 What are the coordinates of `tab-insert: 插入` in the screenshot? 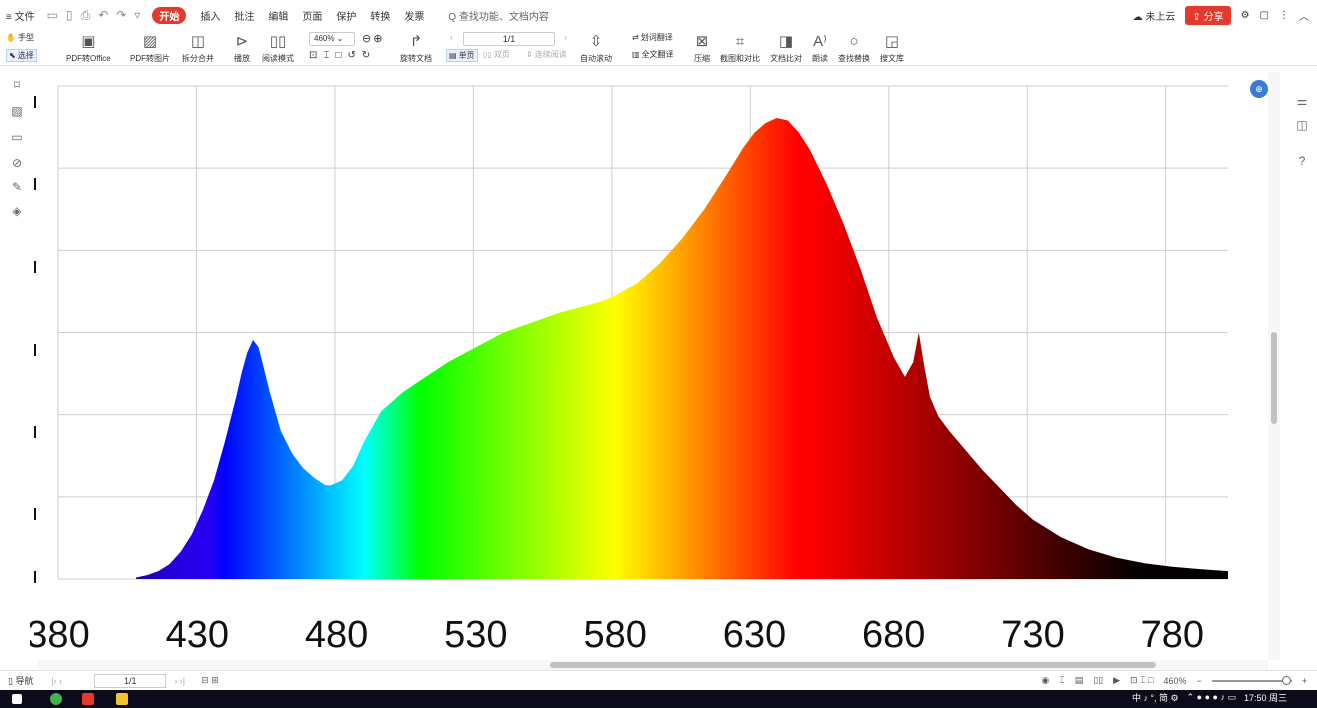 It's located at (210, 17).